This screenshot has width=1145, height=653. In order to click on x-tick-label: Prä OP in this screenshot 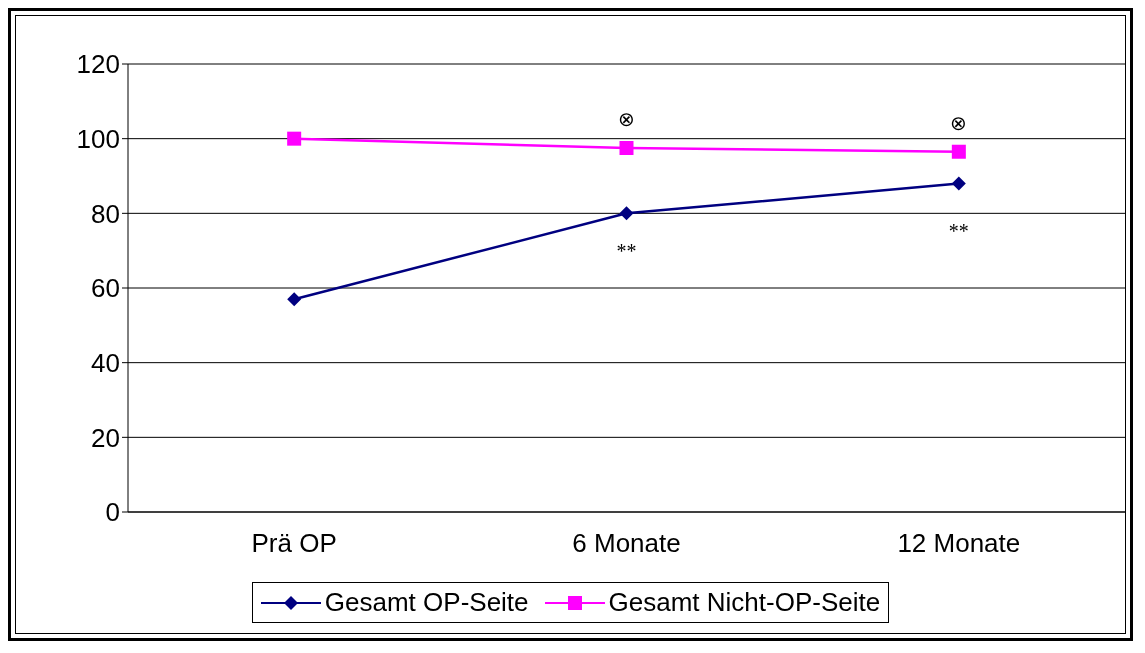, I will do `click(294, 543)`.